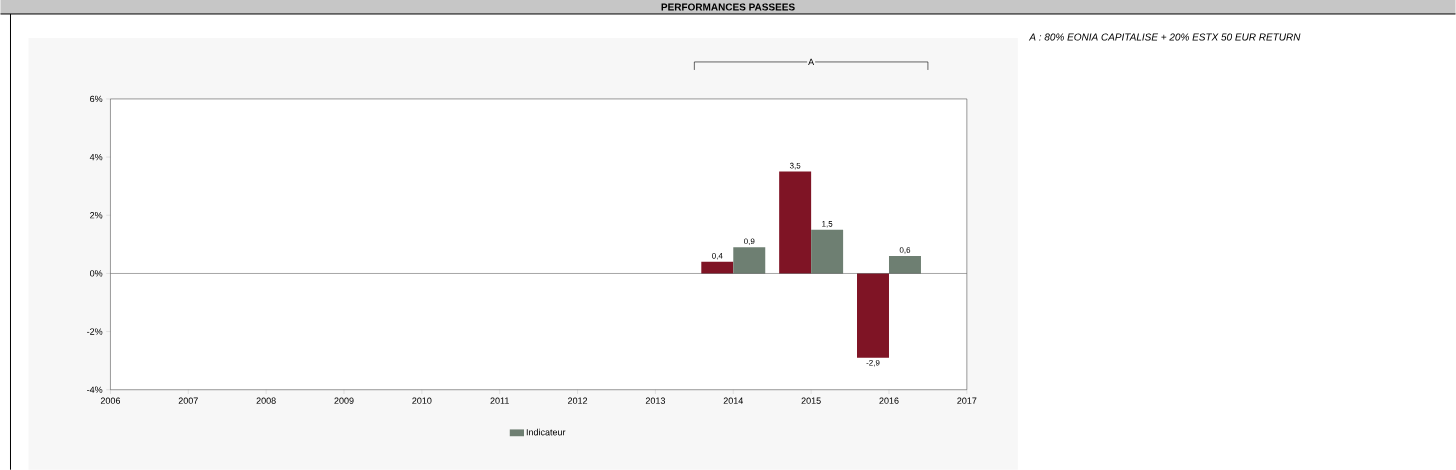 This screenshot has height=470, width=1456. What do you see at coordinates (110, 400) in the screenshot?
I see `x-tick-label: 2006` at bounding box center [110, 400].